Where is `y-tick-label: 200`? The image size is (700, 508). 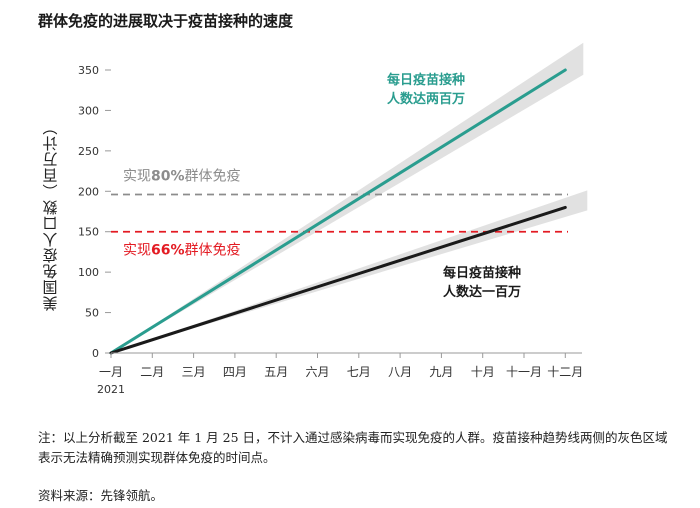
y-tick-label: 200 is located at coordinates (88, 191).